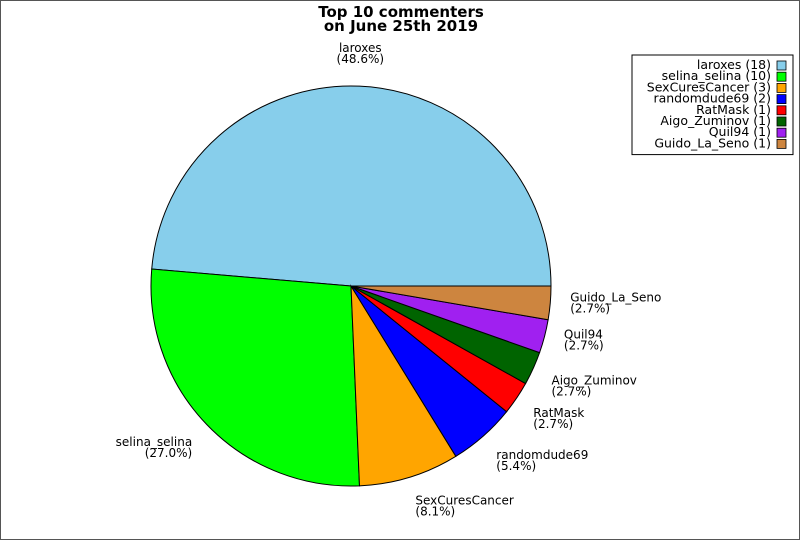 The height and width of the screenshot is (540, 800). What do you see at coordinates (734, 64) in the screenshot?
I see `legend-label-laroxes: laroxes (18)` at bounding box center [734, 64].